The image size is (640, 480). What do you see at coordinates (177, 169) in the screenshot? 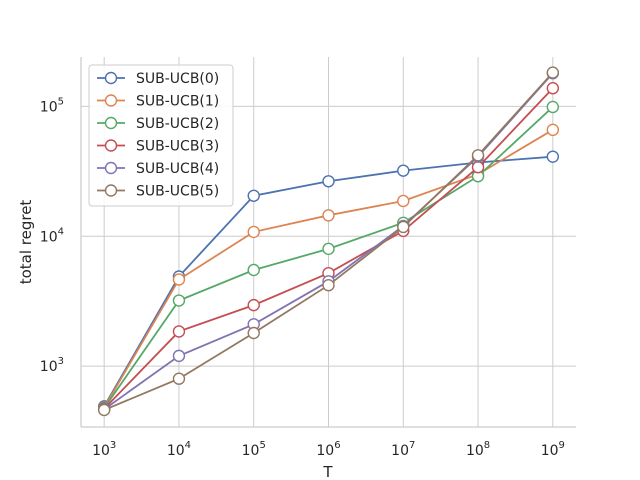
I see `legend-label: SUB-UCB(4)` at bounding box center [177, 169].